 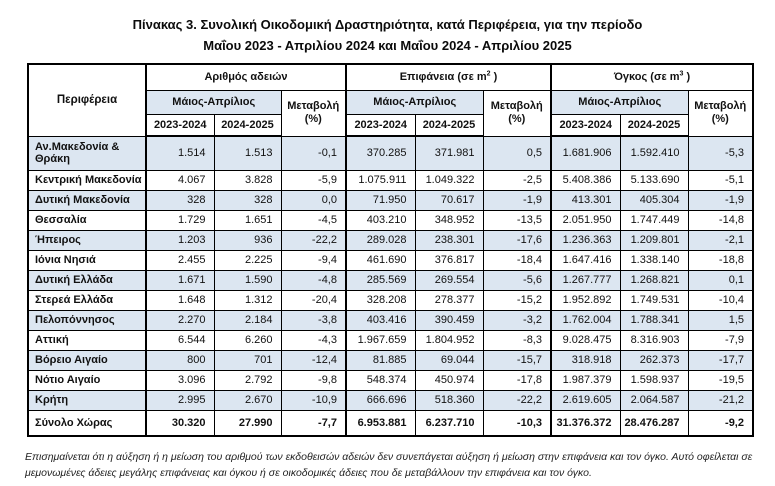 I want to click on permits-change-cell: -22,2, so click(x=313, y=240).